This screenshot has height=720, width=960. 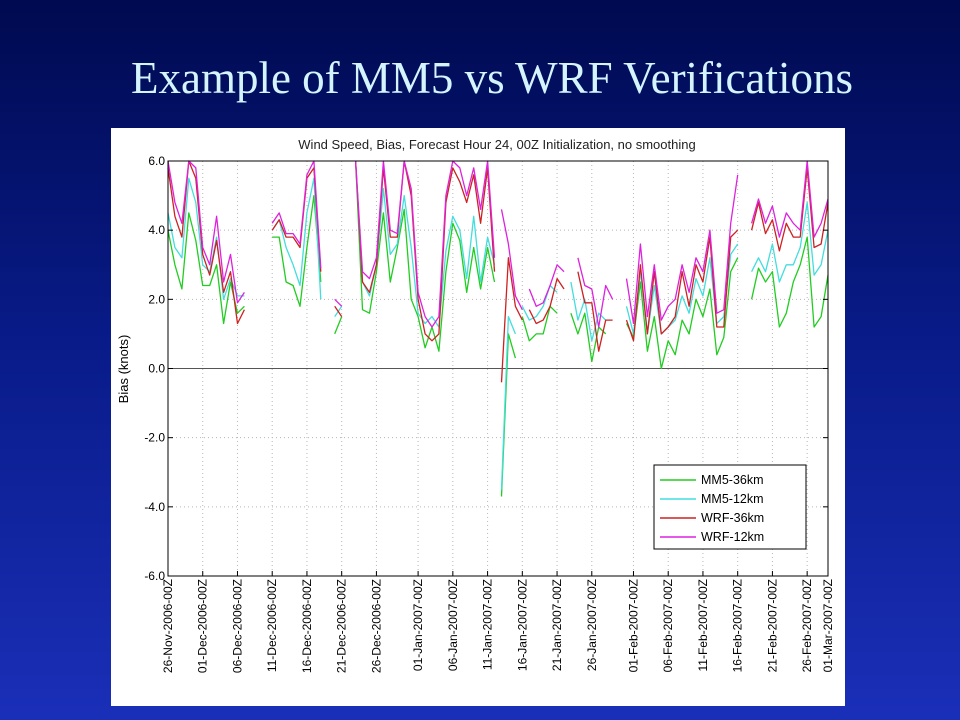 I want to click on x-tick-label: 01-Dec-2006-00Z, so click(x=203, y=626).